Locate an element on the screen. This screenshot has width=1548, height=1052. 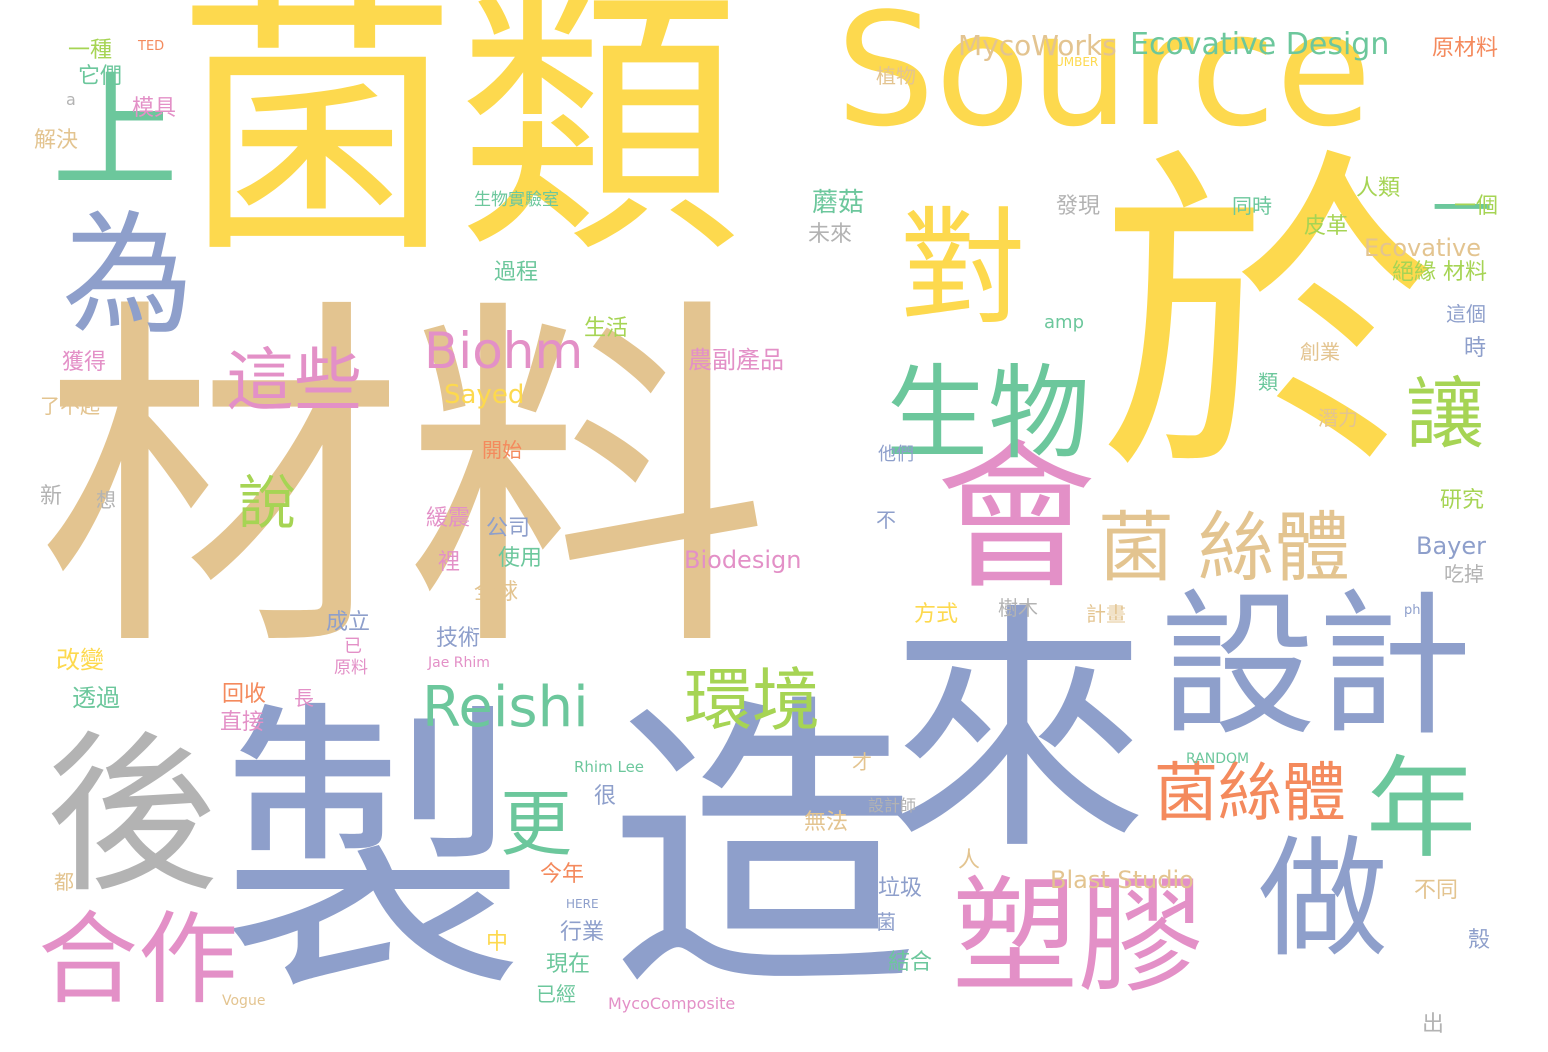
word-農副產品: 農副產品 is located at coordinates (736, 360).